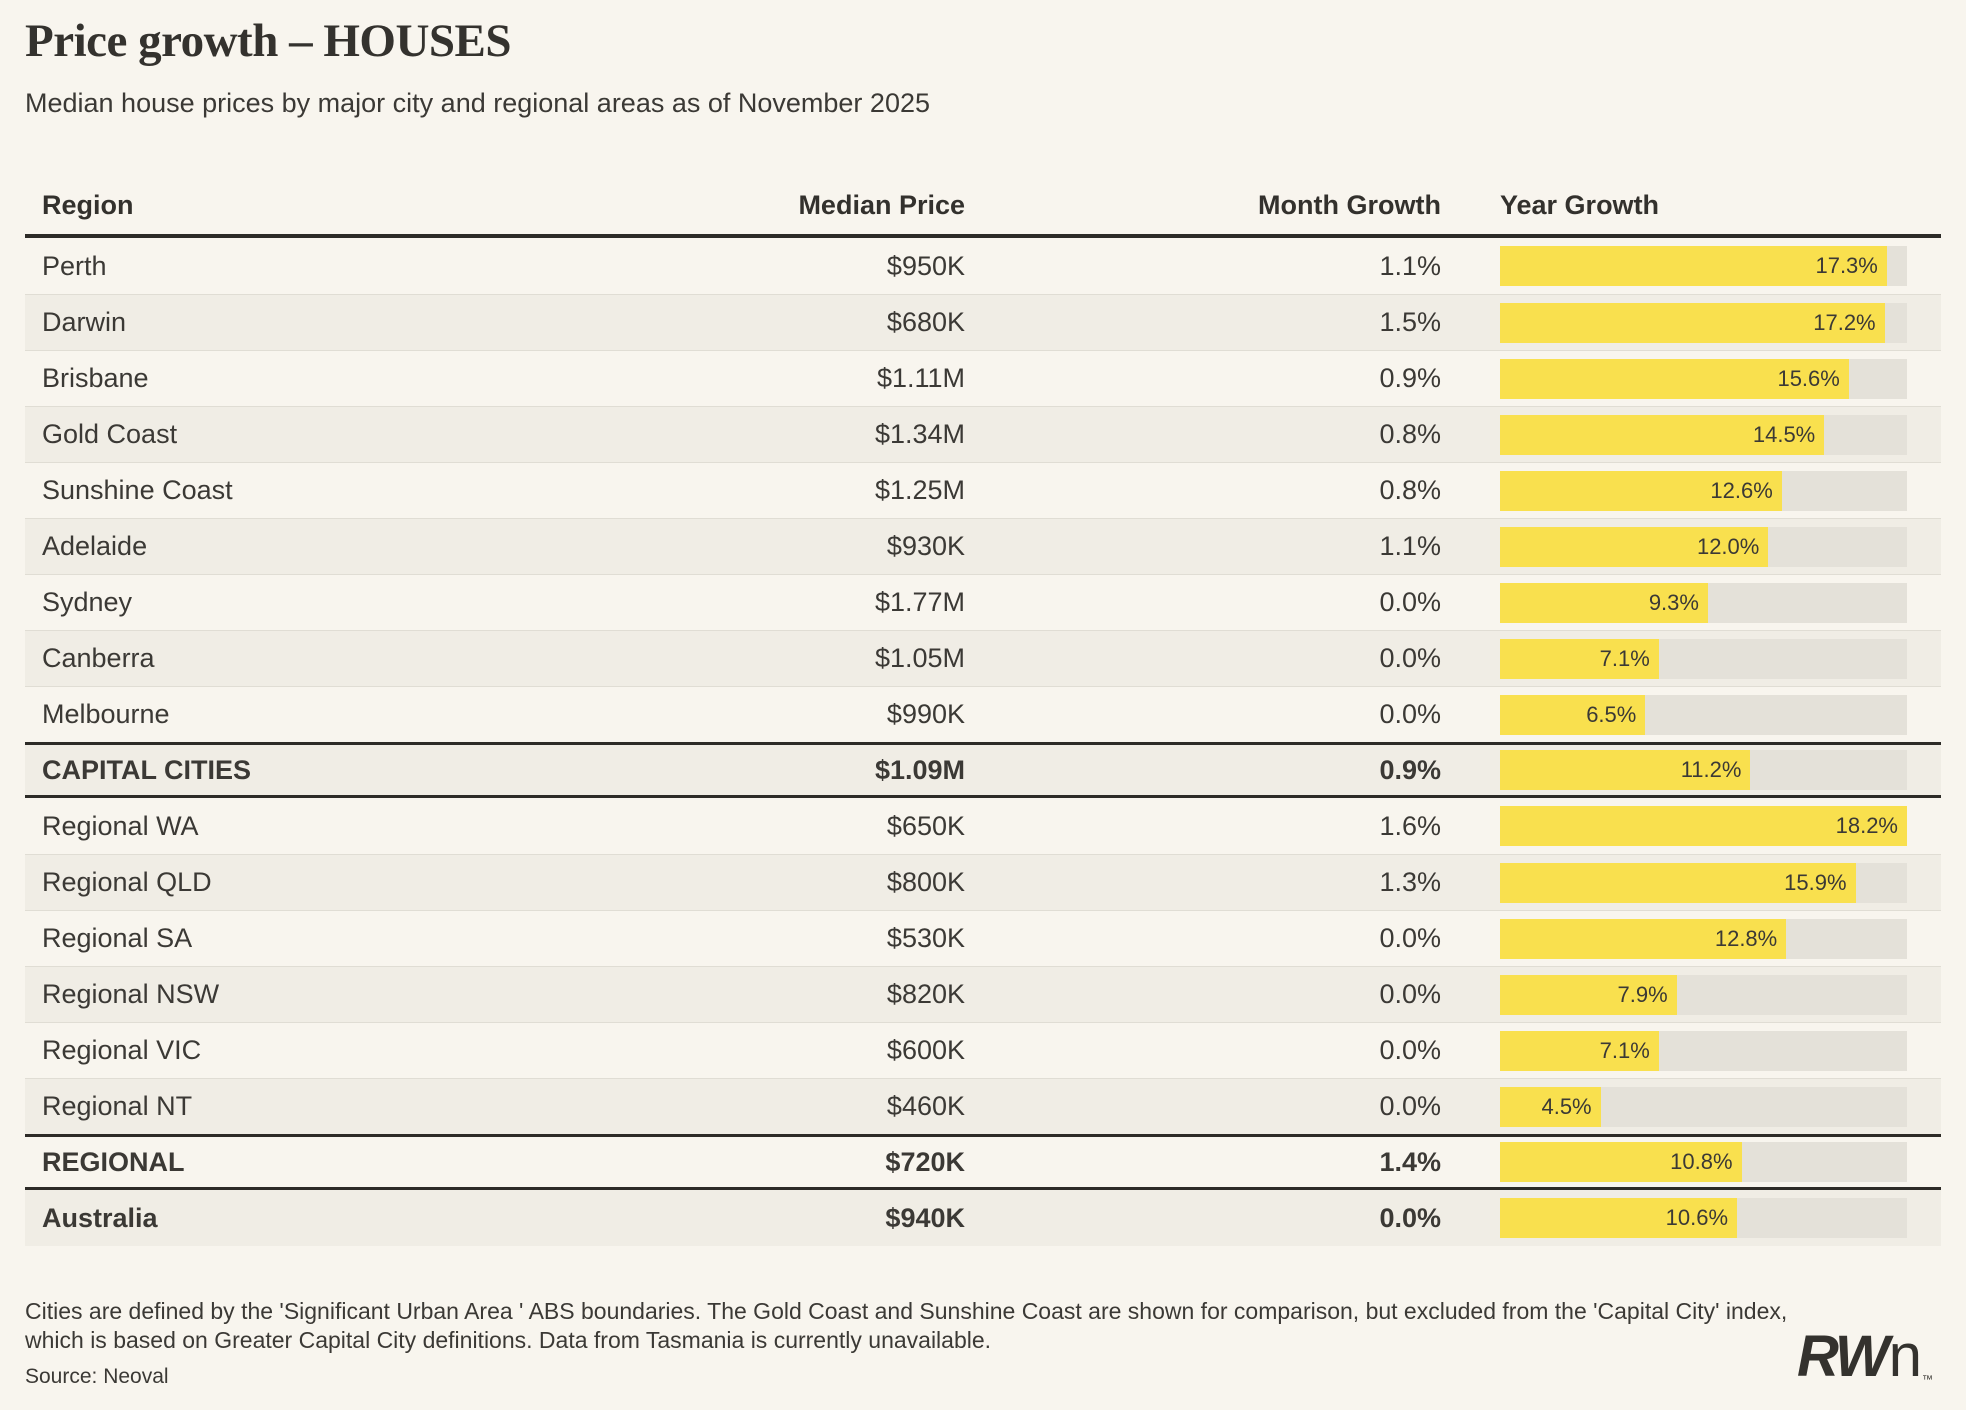 This screenshot has width=1966, height=1410. I want to click on year-growth-bar: 18.2%, so click(1703, 826).